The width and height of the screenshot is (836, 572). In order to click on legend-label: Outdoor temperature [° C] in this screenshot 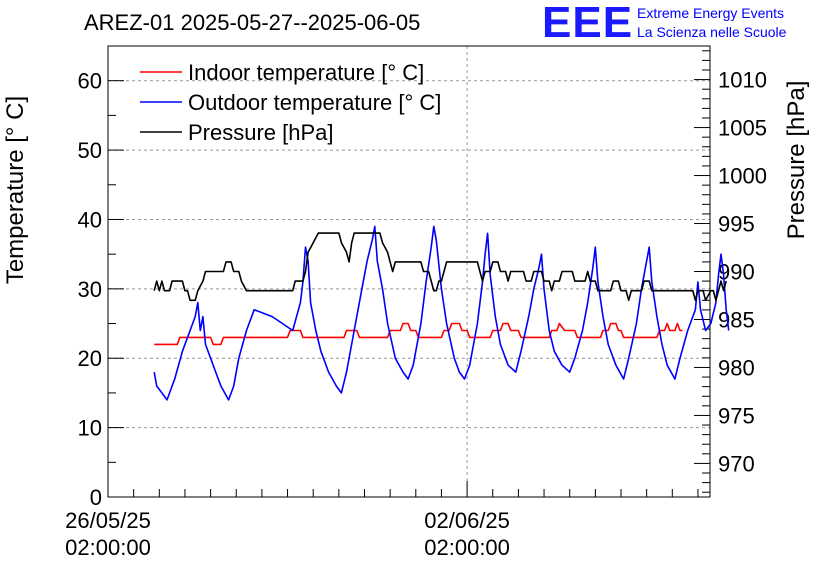, I will do `click(314, 102)`.